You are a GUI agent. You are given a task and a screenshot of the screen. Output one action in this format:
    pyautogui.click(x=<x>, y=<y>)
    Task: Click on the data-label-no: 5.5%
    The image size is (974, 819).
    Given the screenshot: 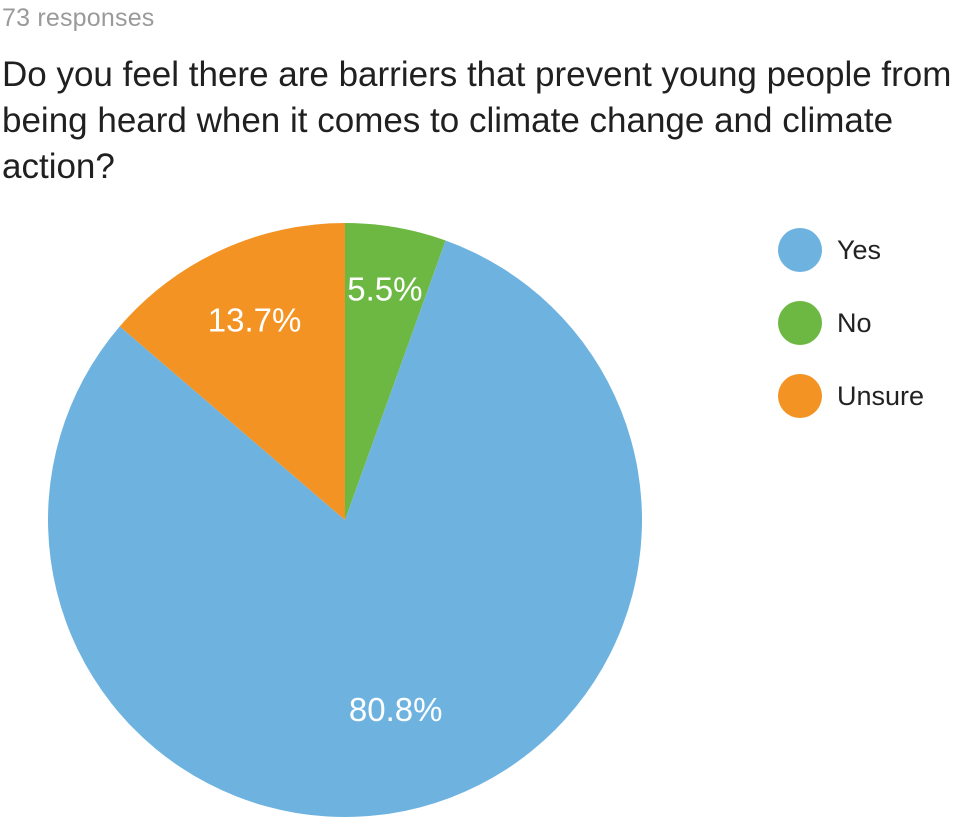 What is the action you would take?
    pyautogui.click(x=384, y=289)
    